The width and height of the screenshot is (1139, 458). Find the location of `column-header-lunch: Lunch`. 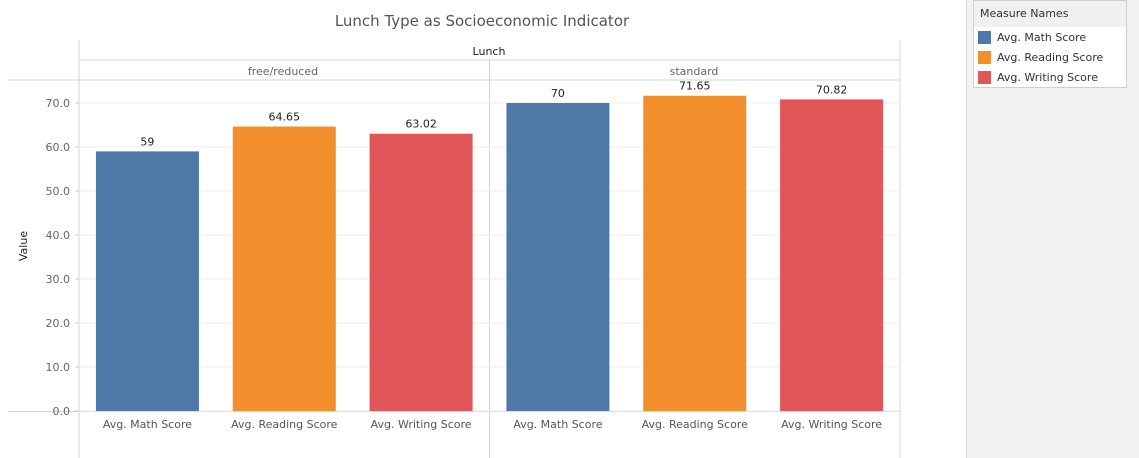

column-header-lunch: Lunch is located at coordinates (489, 51).